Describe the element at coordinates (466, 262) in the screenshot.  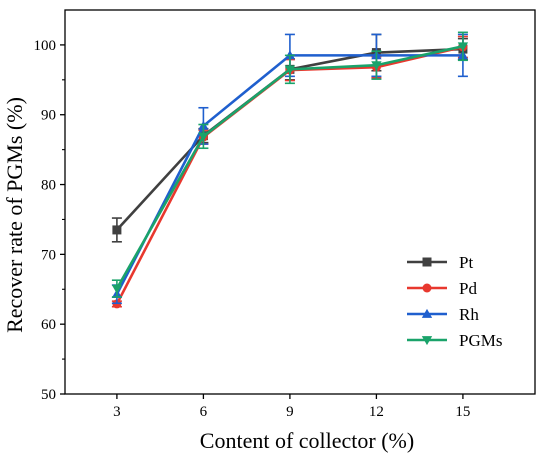
I see `legend-label-pt: Pt` at that location.